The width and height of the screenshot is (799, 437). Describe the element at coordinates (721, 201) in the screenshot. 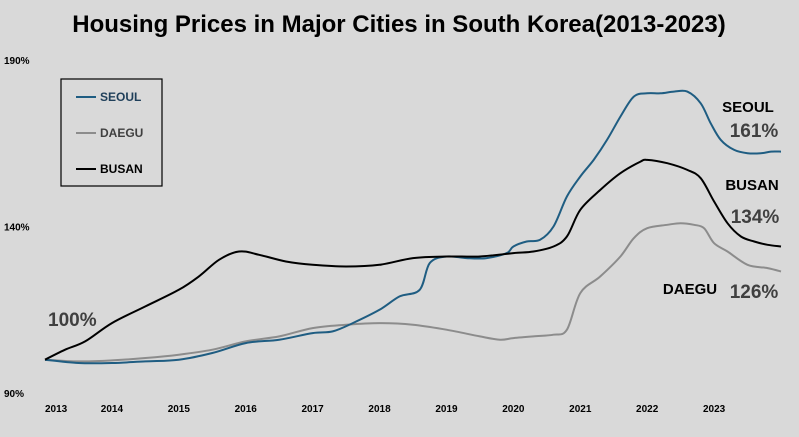

I see `end-labels: SEOUL 161% DAEGU 126% BUSAN 134%` at that location.